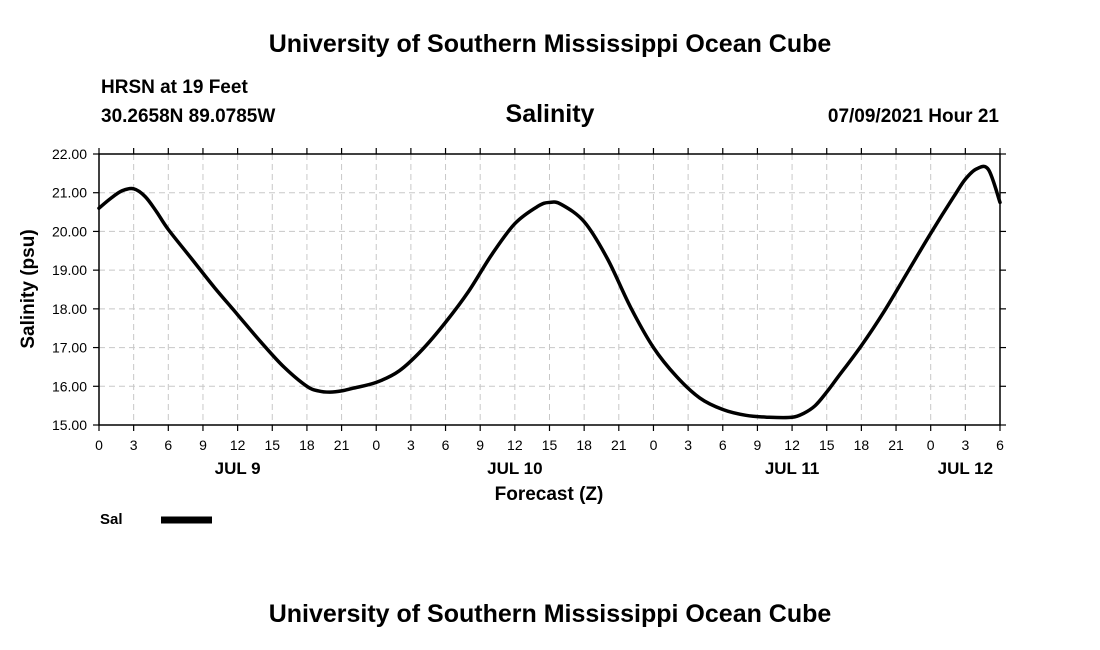  I want to click on station-name: HRSN at 19 Feet, so click(174, 87).